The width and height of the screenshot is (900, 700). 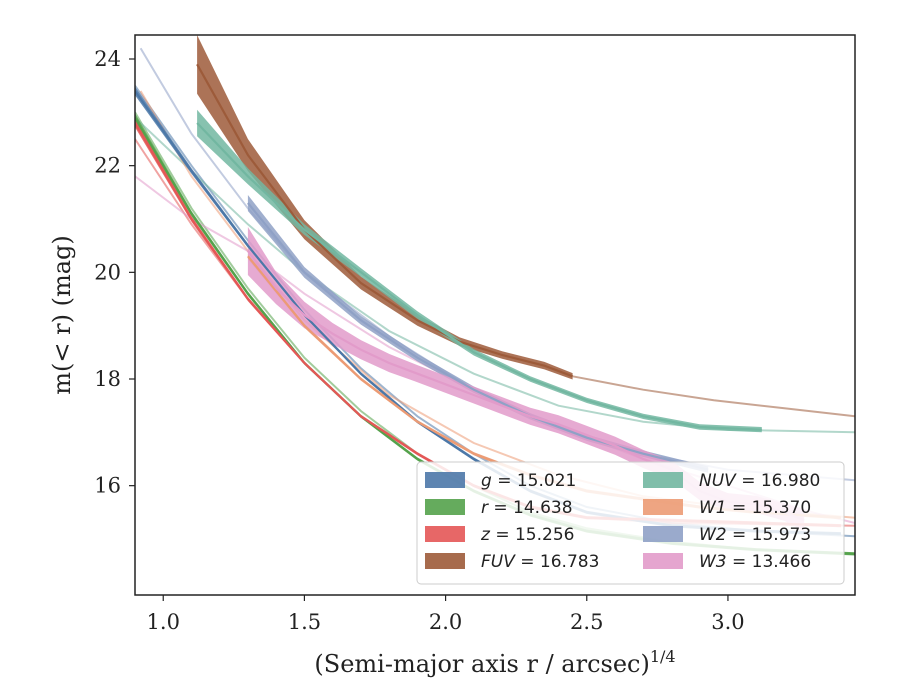 What do you see at coordinates (713, 562) in the screenshot?
I see `legend-band-name: W3` at bounding box center [713, 562].